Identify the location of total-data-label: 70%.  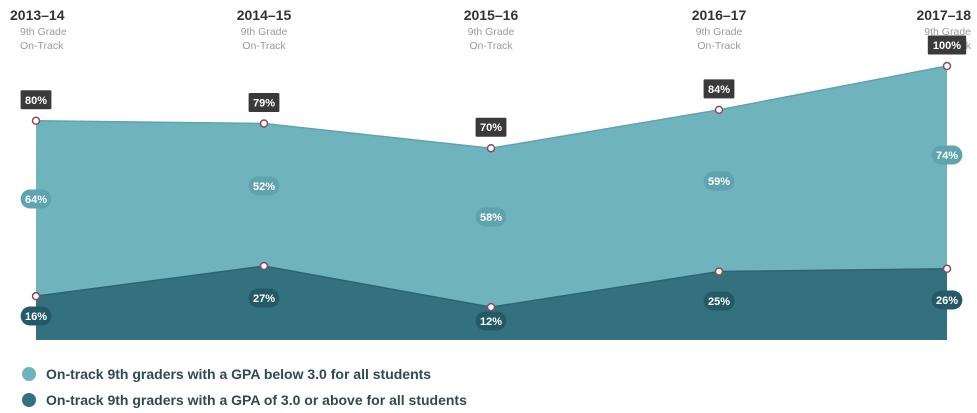
(491, 128).